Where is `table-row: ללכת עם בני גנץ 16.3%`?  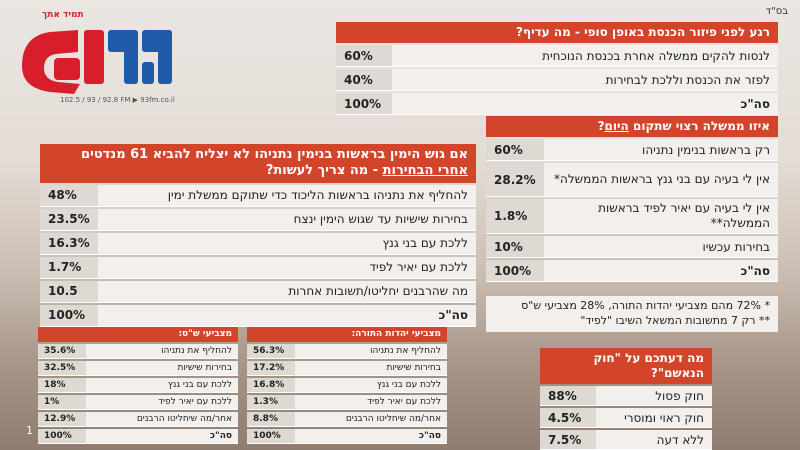 table-row: ללכת עם בני גנץ 16.3% is located at coordinates (258, 243).